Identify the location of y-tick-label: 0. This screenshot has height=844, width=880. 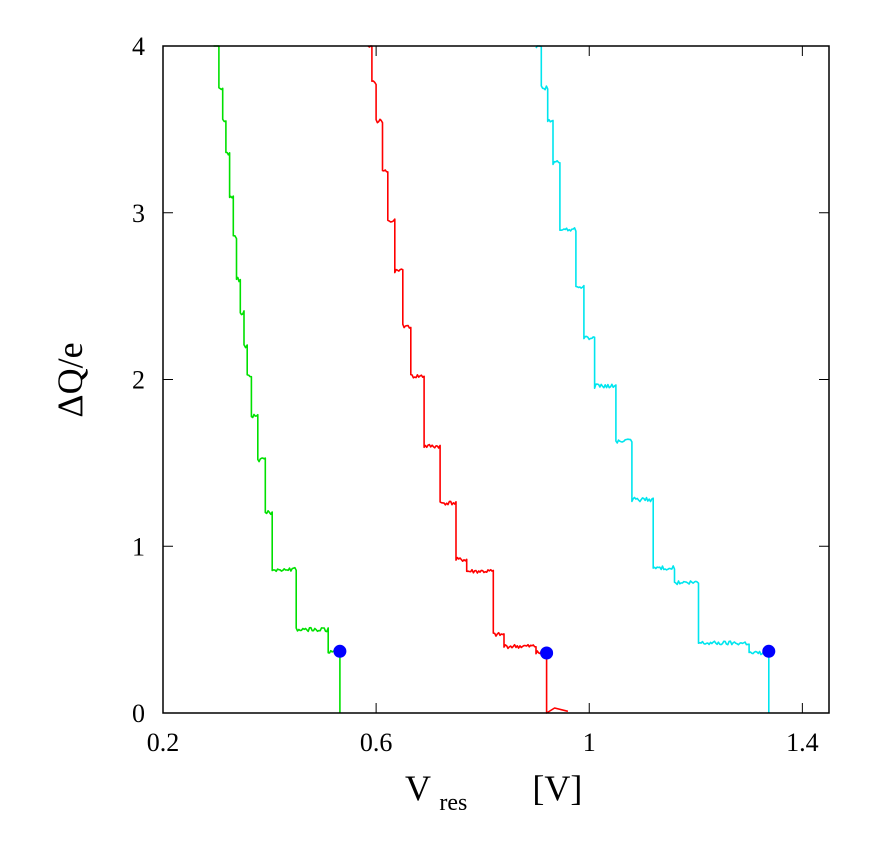
(138, 713).